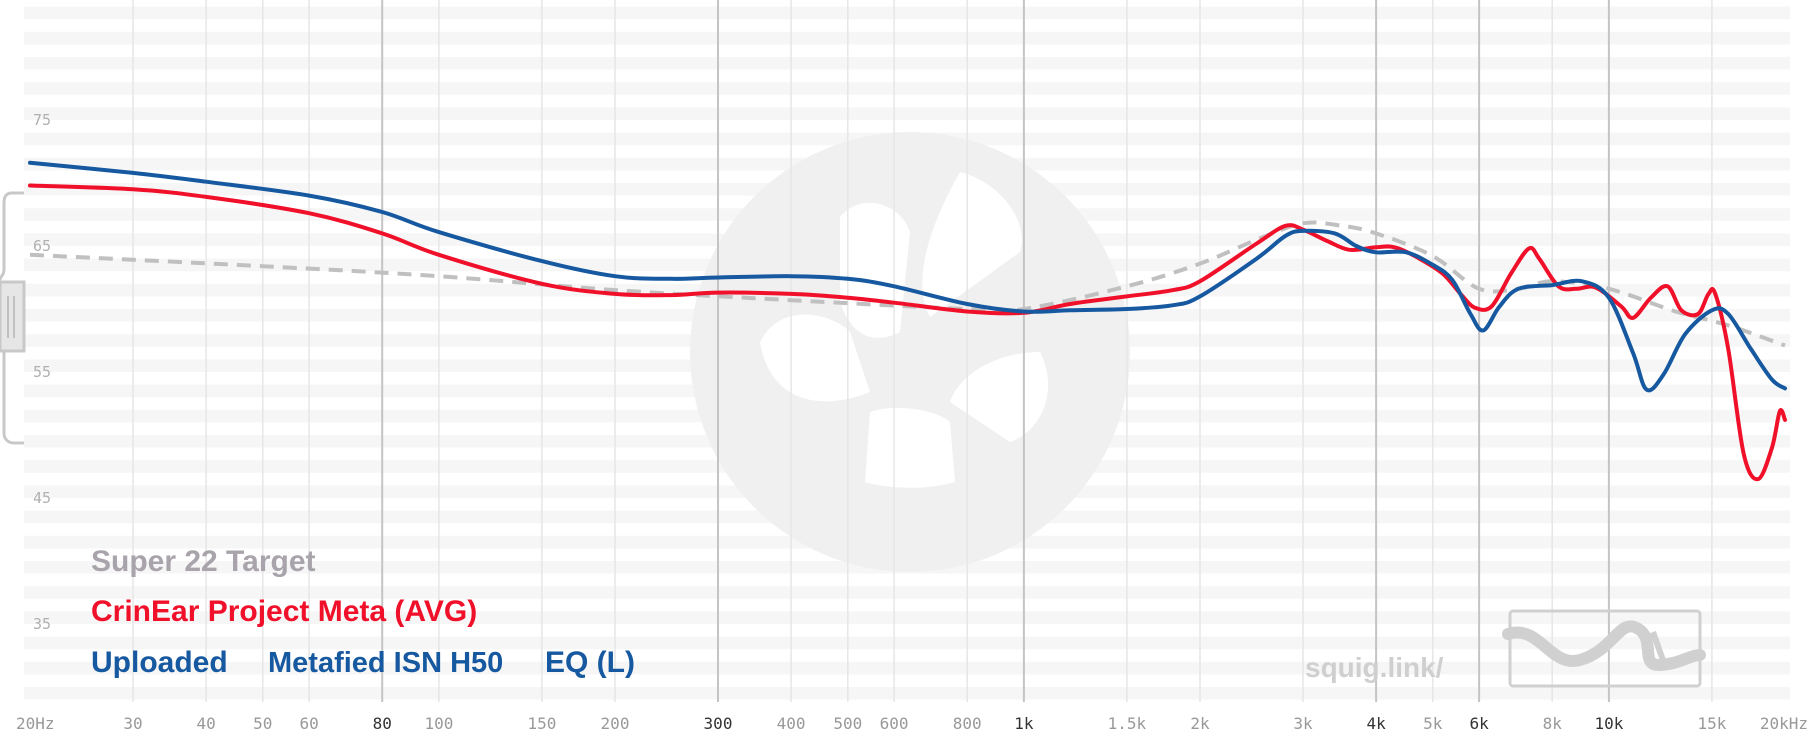  I want to click on x-tick-label: 5k, so click(1433, 723).